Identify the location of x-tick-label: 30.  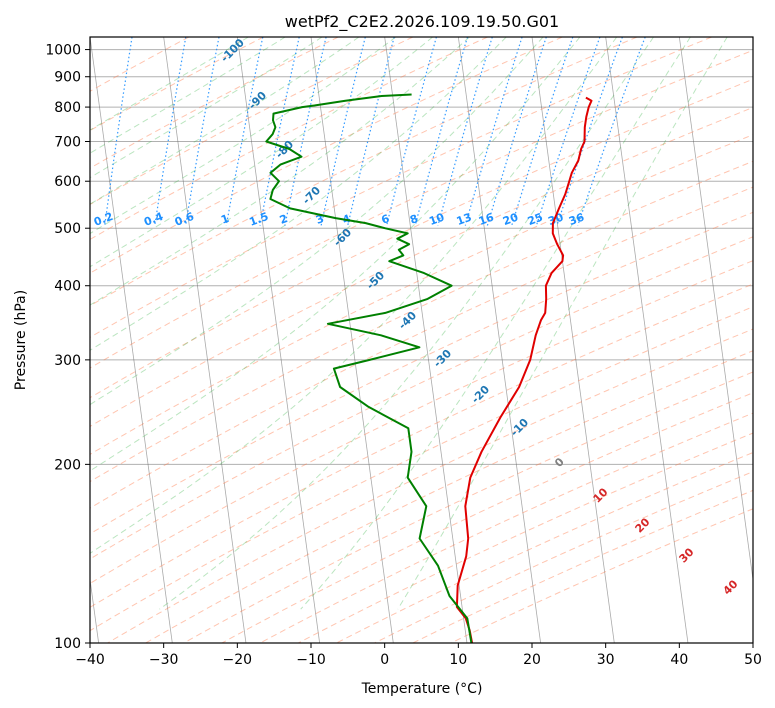
(606, 660).